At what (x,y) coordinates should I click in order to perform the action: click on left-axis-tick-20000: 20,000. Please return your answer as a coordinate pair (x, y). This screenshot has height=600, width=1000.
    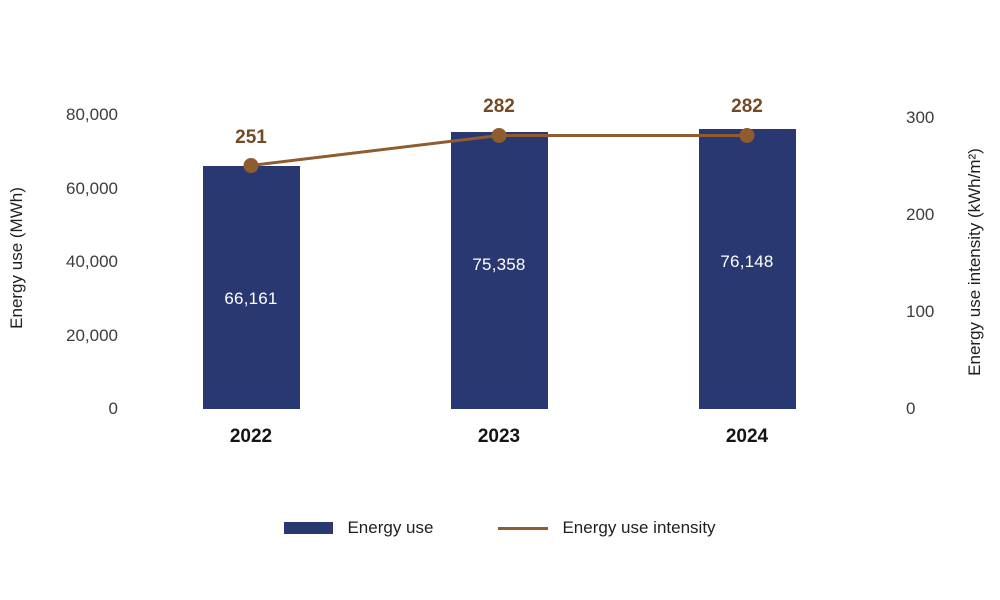
    Looking at the image, I should click on (92, 335).